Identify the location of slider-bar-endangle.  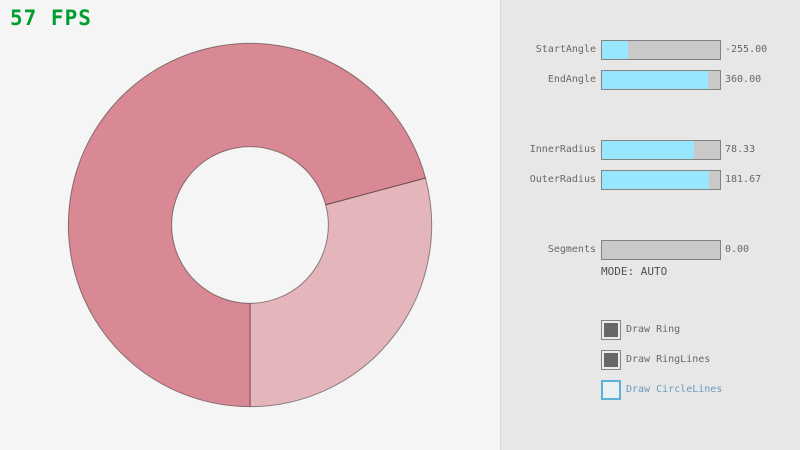
(661, 80).